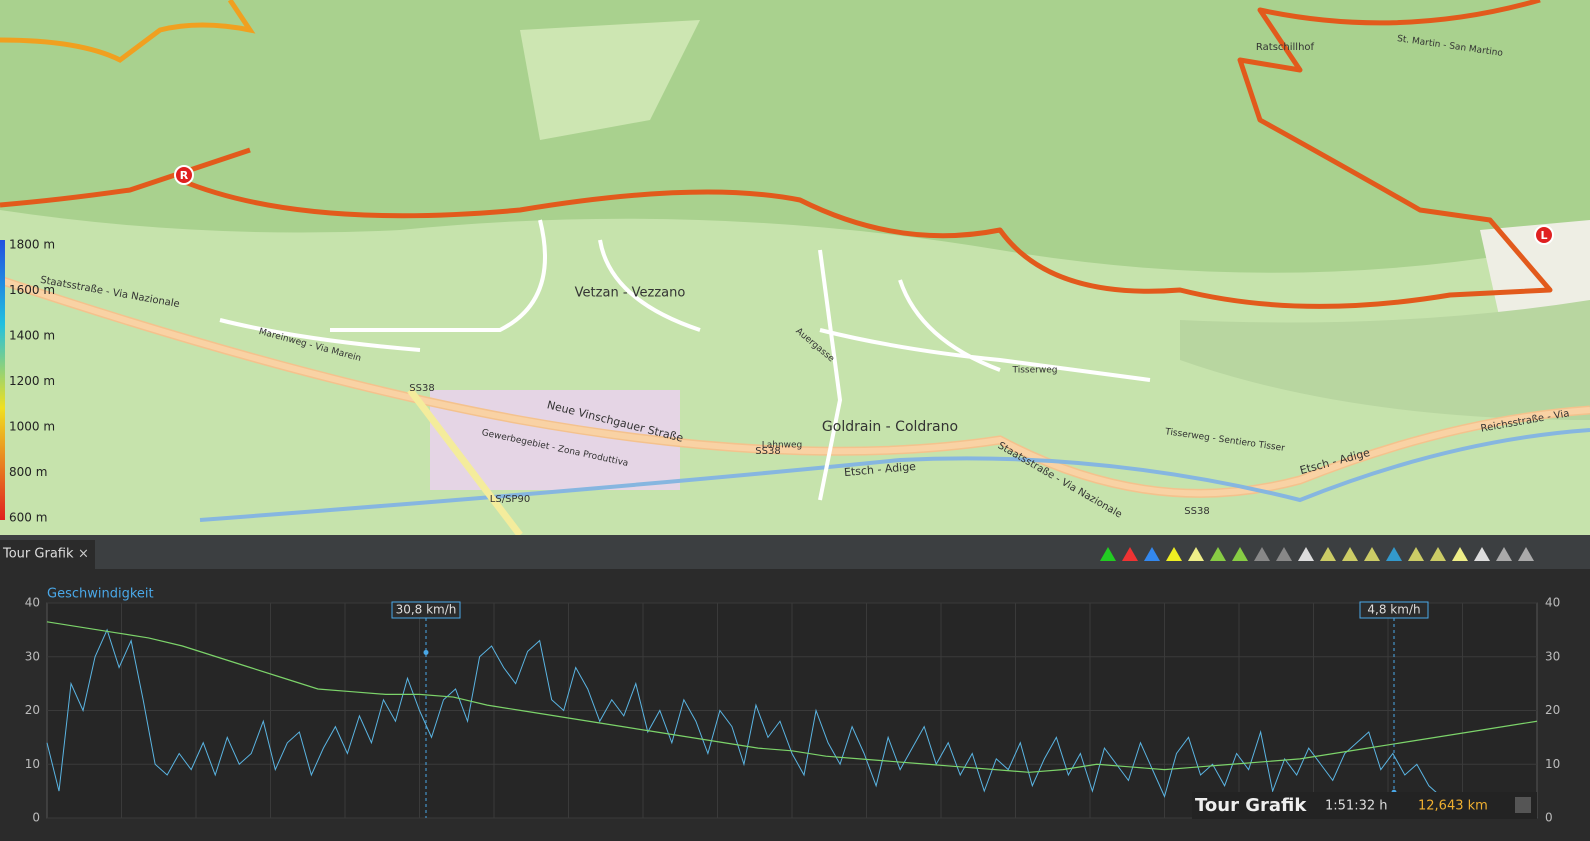 The image size is (1590, 841). I want to click on marker-label: 30,8 km/h, so click(426, 610).